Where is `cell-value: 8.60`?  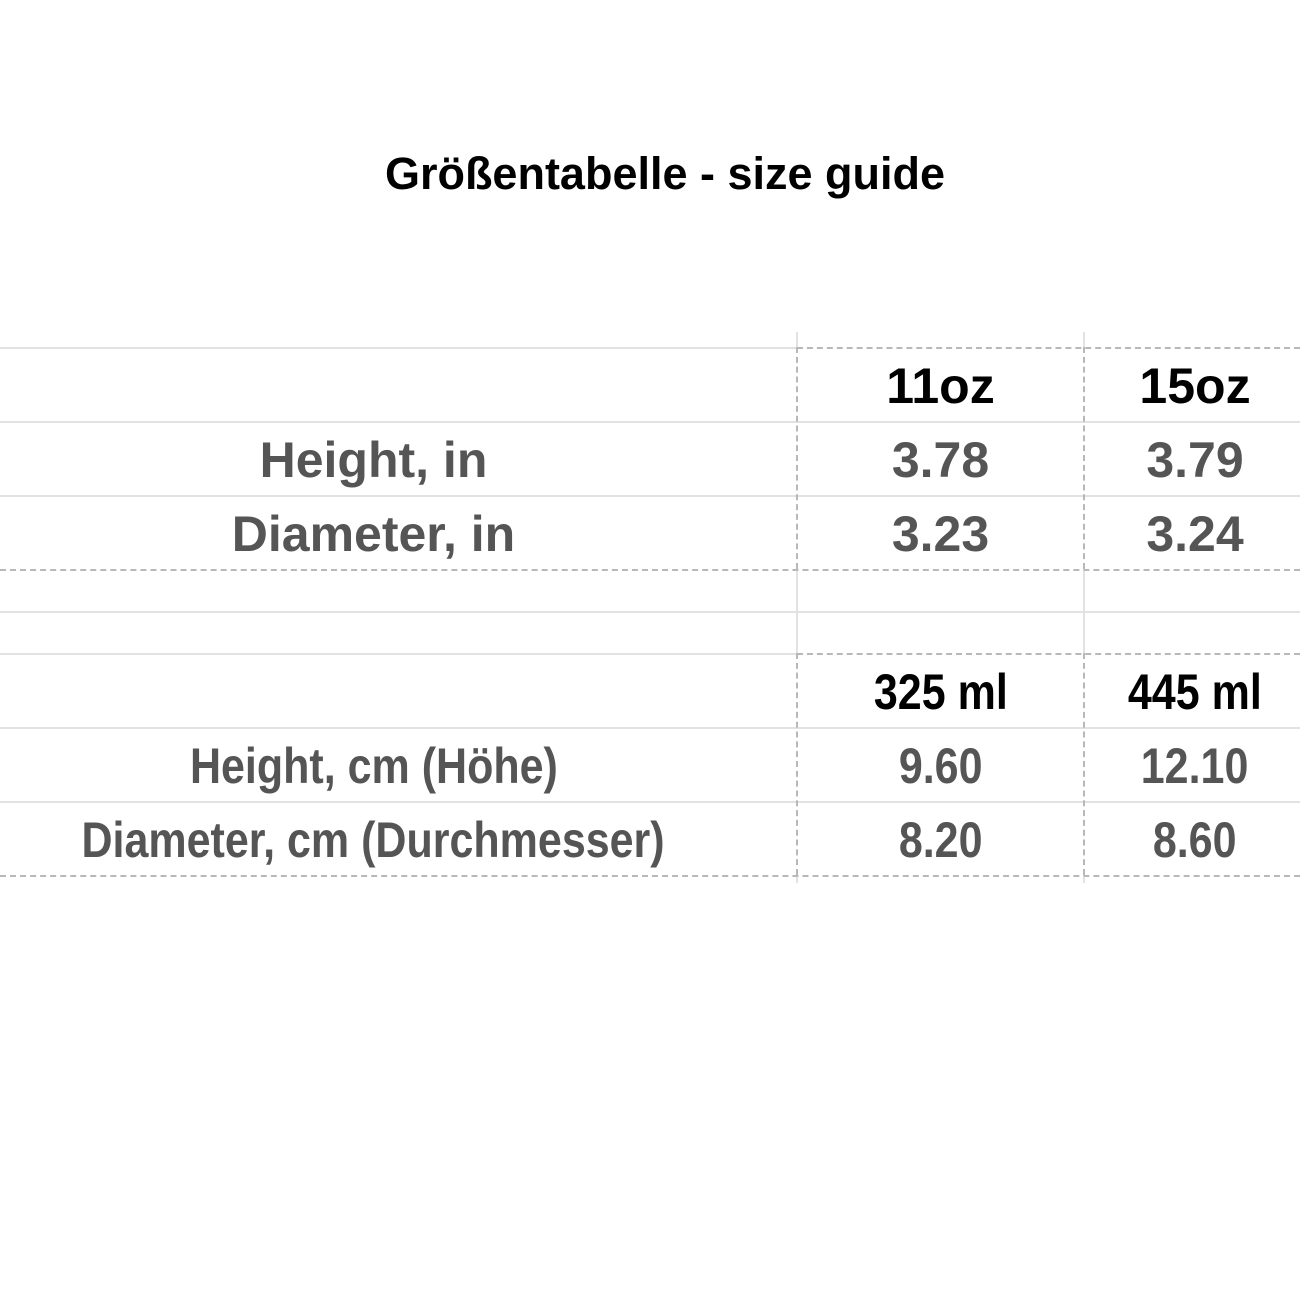
cell-value: 8.60 is located at coordinates (1192, 840).